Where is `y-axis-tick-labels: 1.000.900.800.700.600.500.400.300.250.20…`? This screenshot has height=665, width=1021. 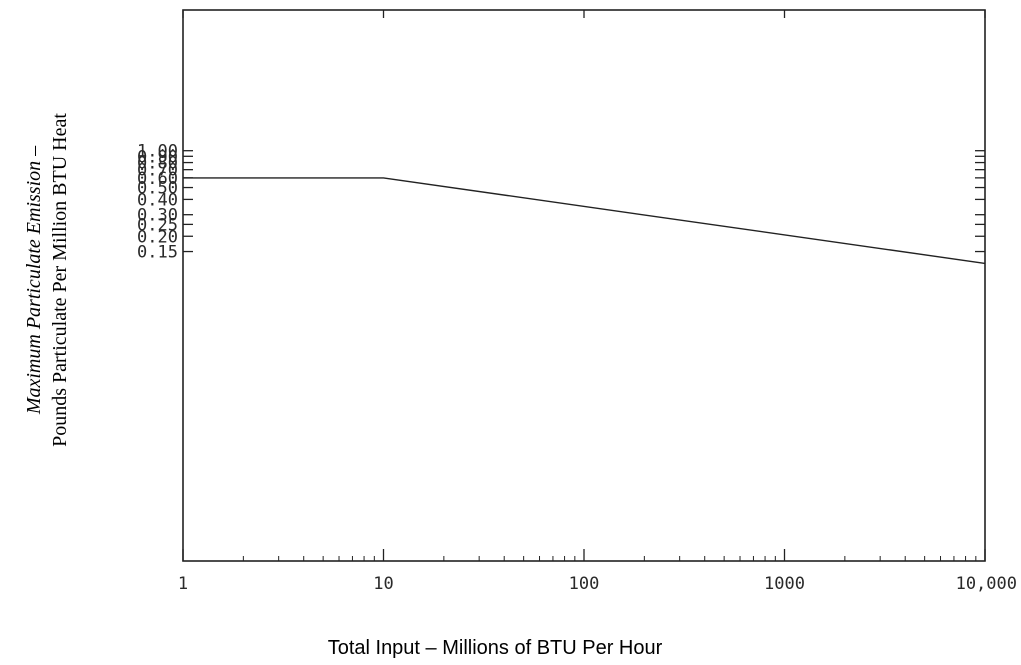
y-axis-tick-labels: 1.000.900.800.700.600.500.400.300.250.20… is located at coordinates (157, 202).